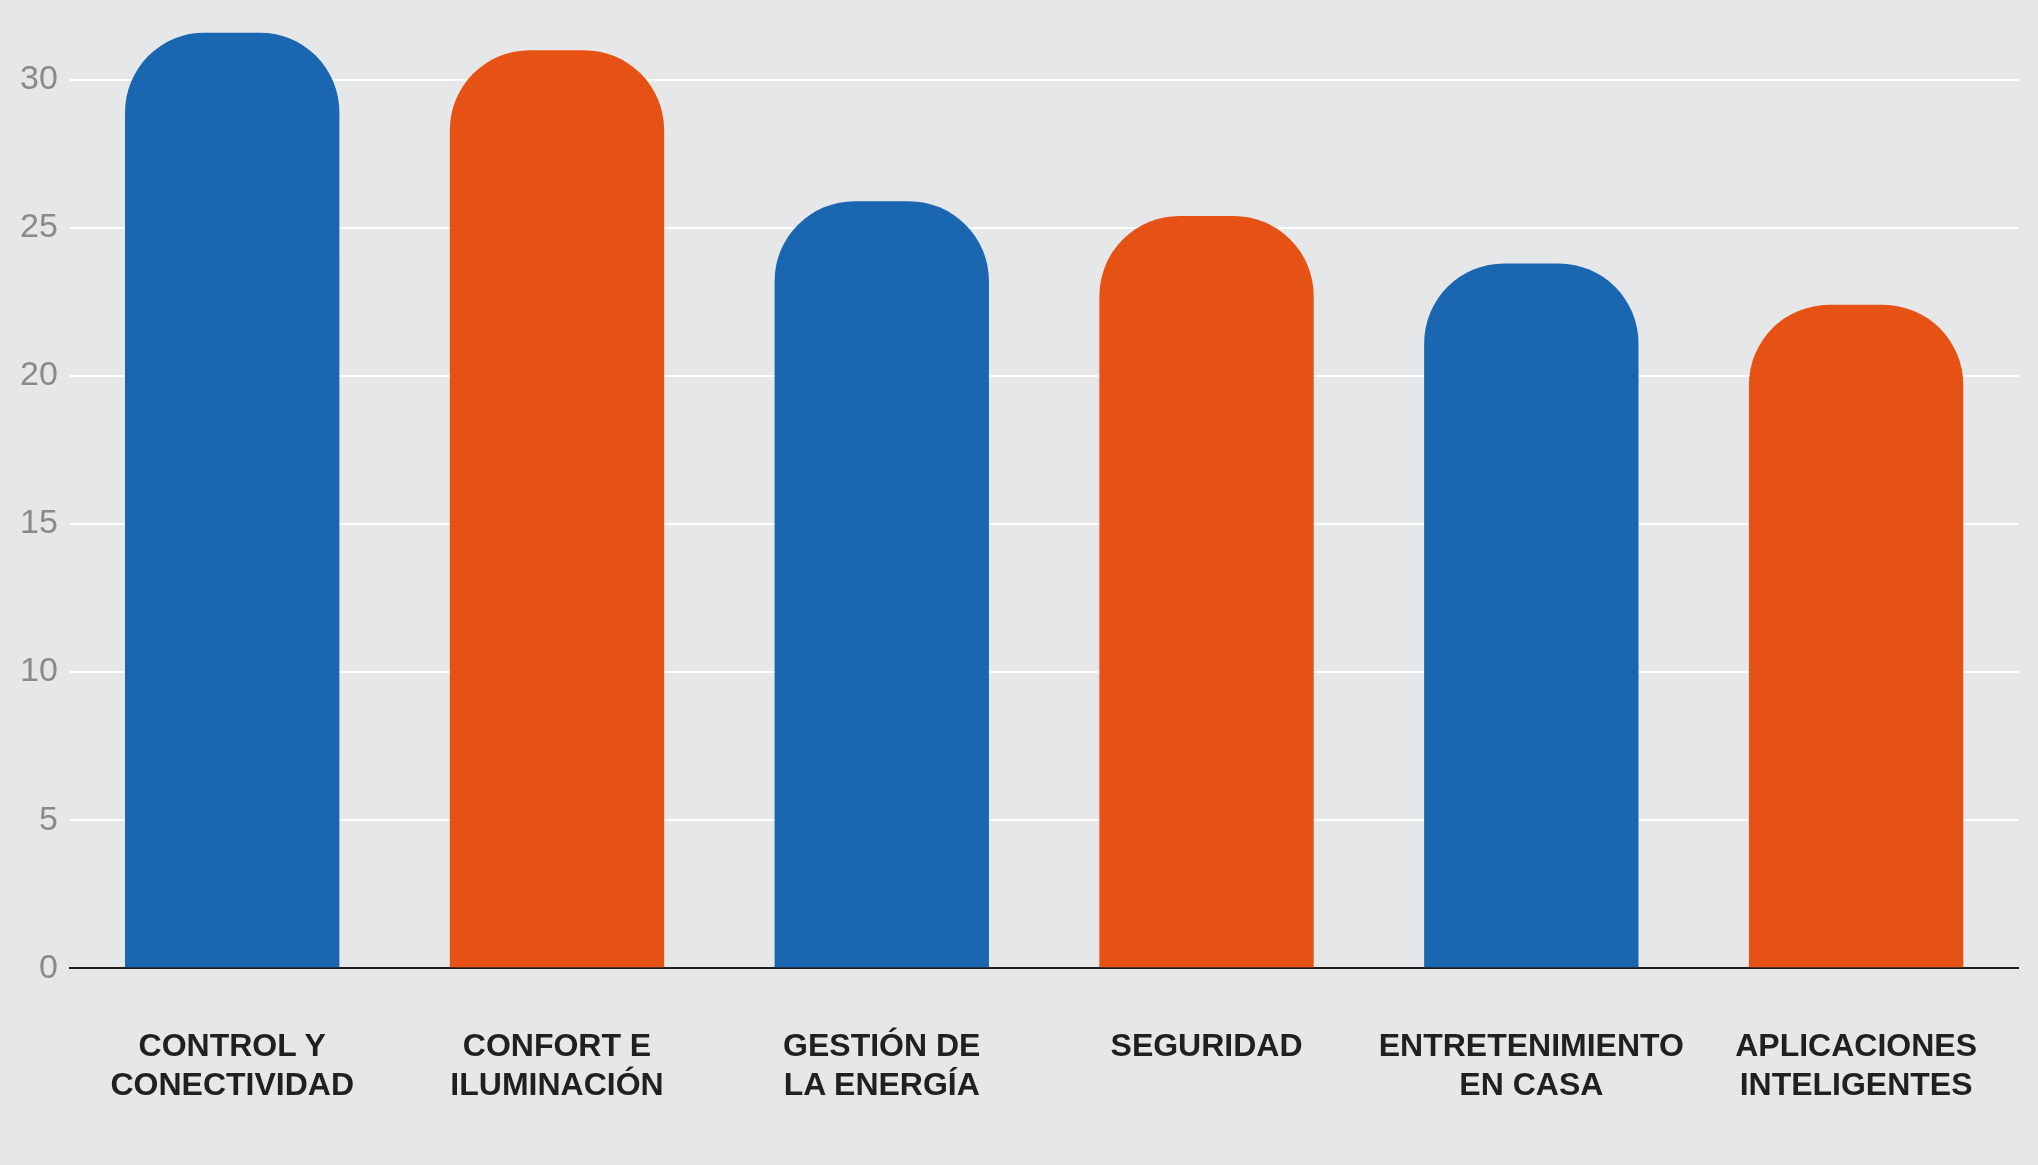 Image resolution: width=2038 pixels, height=1165 pixels. What do you see at coordinates (38, 521) in the screenshot?
I see `y-tick-label: 15` at bounding box center [38, 521].